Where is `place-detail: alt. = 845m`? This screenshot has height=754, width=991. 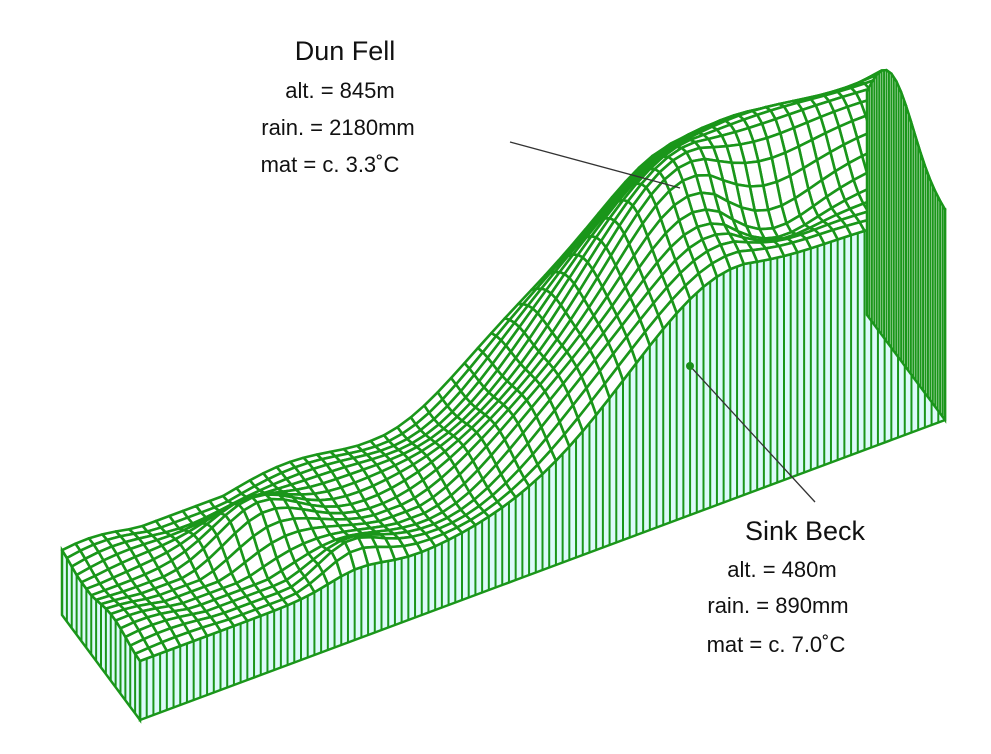
place-detail: alt. = 845m is located at coordinates (339, 90).